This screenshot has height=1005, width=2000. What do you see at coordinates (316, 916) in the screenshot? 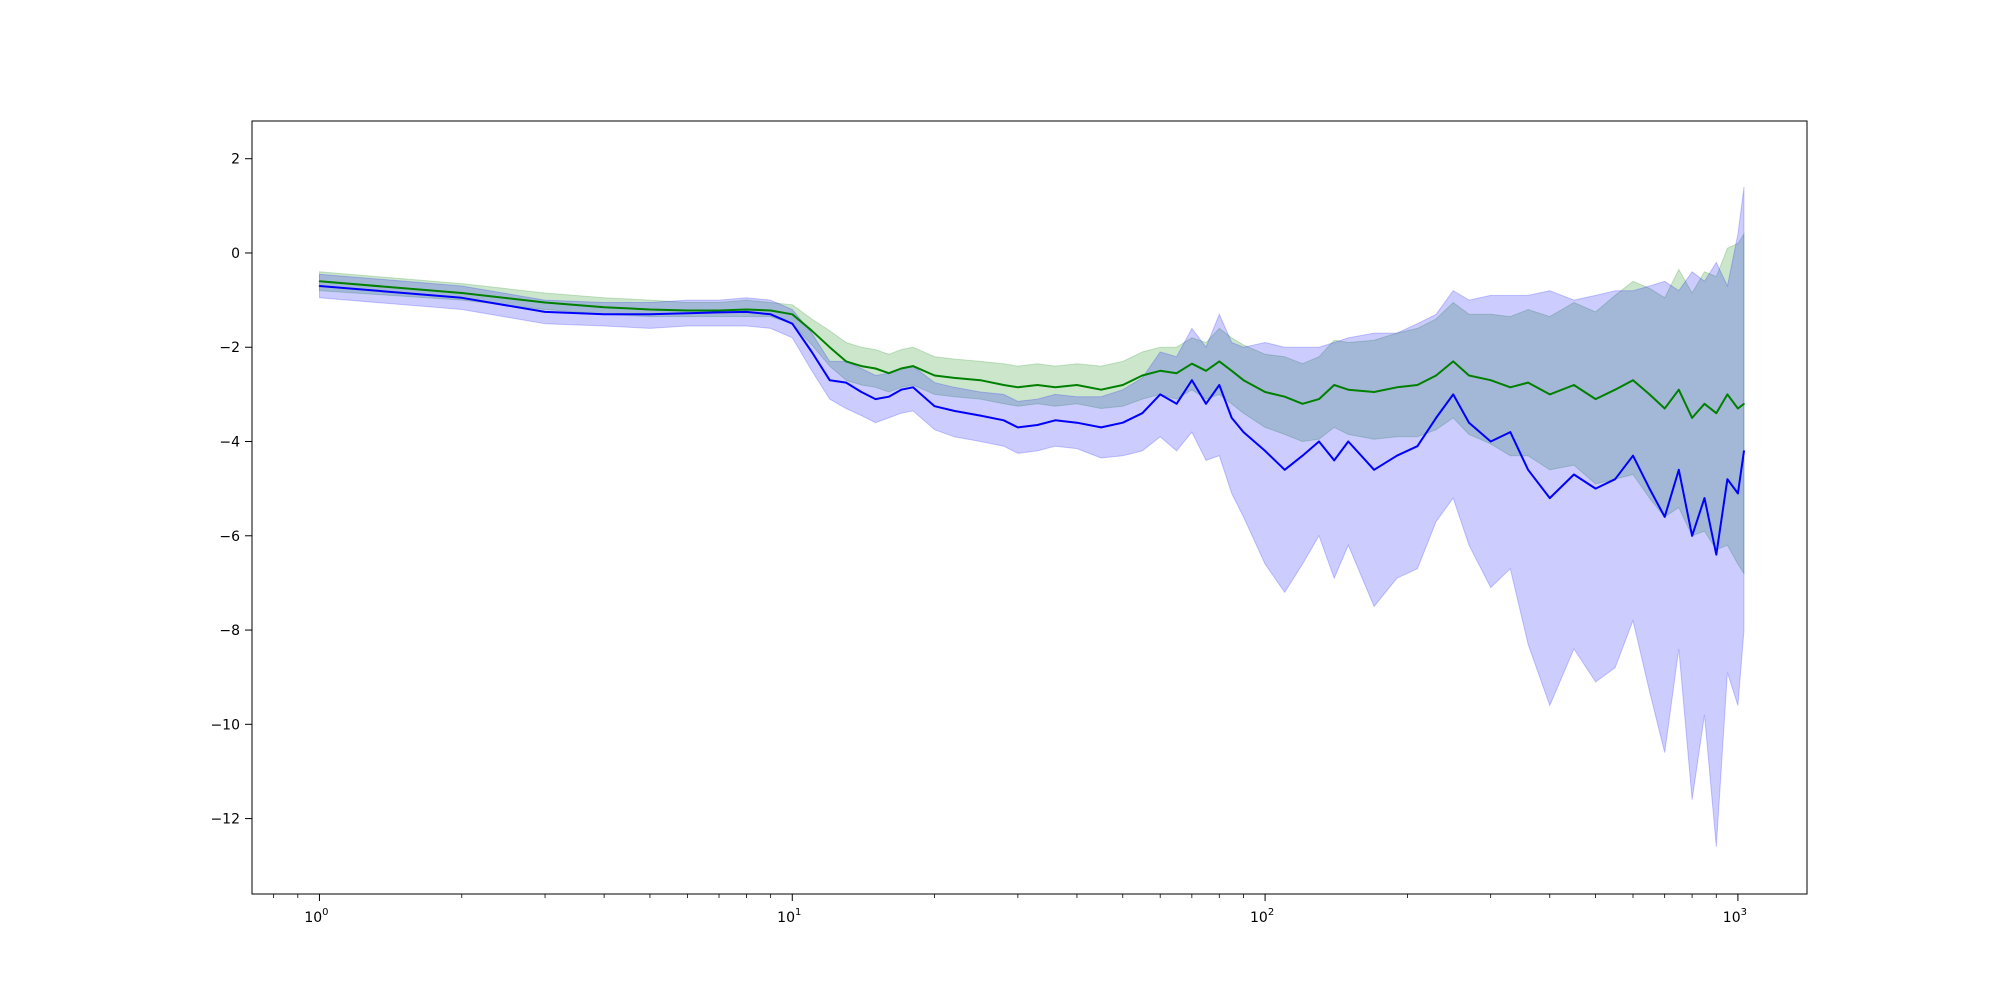
I see `x-tick-label: 10⁰` at bounding box center [316, 916].